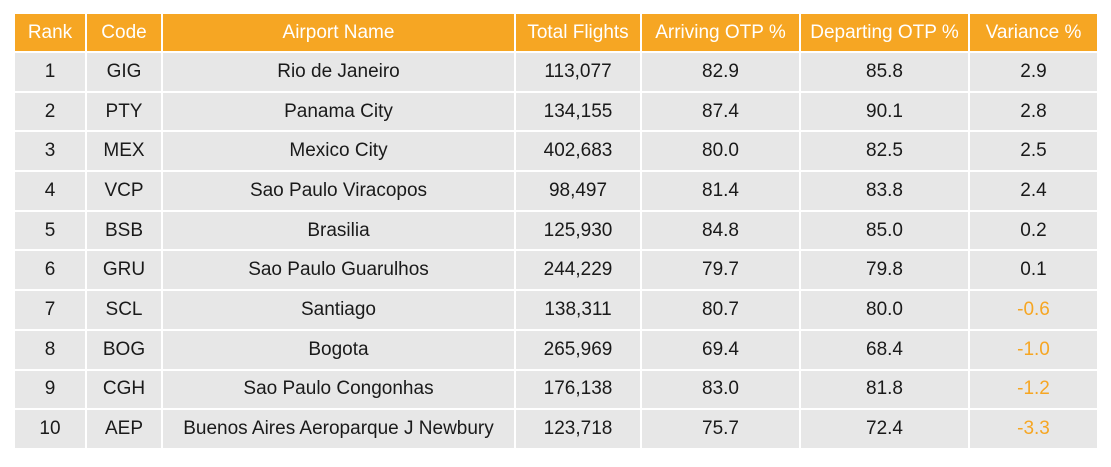 The width and height of the screenshot is (1111, 467). What do you see at coordinates (720, 191) in the screenshot?
I see `cell-arriving-otp: 81.4` at bounding box center [720, 191].